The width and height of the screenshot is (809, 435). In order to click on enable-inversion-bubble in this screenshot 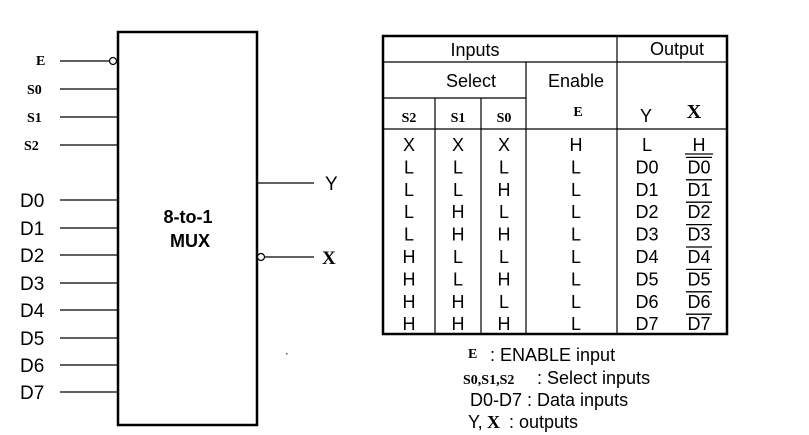, I will do `click(113, 61)`.